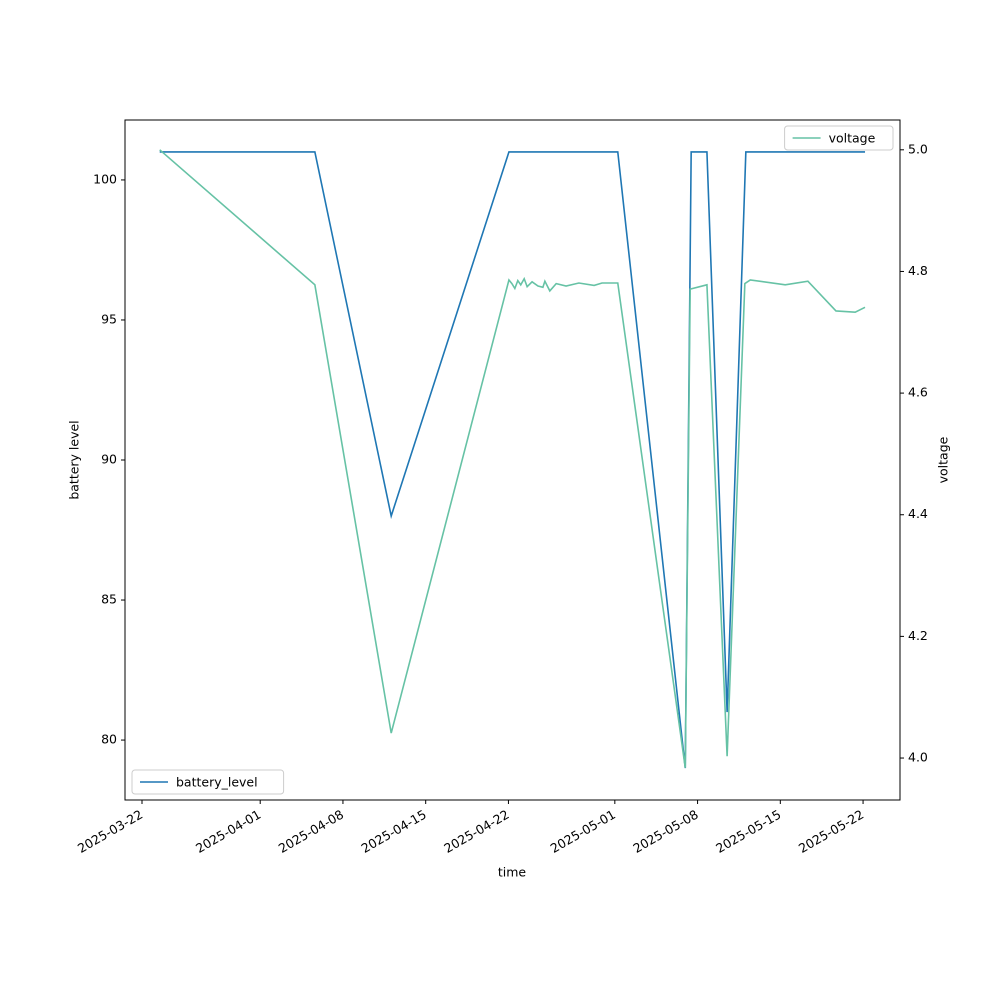 This screenshot has width=1000, height=1000. I want to click on x-tick-label: 2025-05-08, so click(665, 831).